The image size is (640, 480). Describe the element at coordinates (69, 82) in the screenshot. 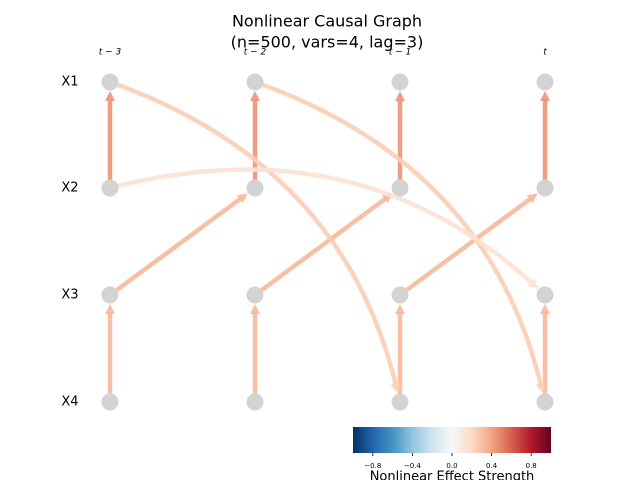

I see `variable-label: X1` at that location.